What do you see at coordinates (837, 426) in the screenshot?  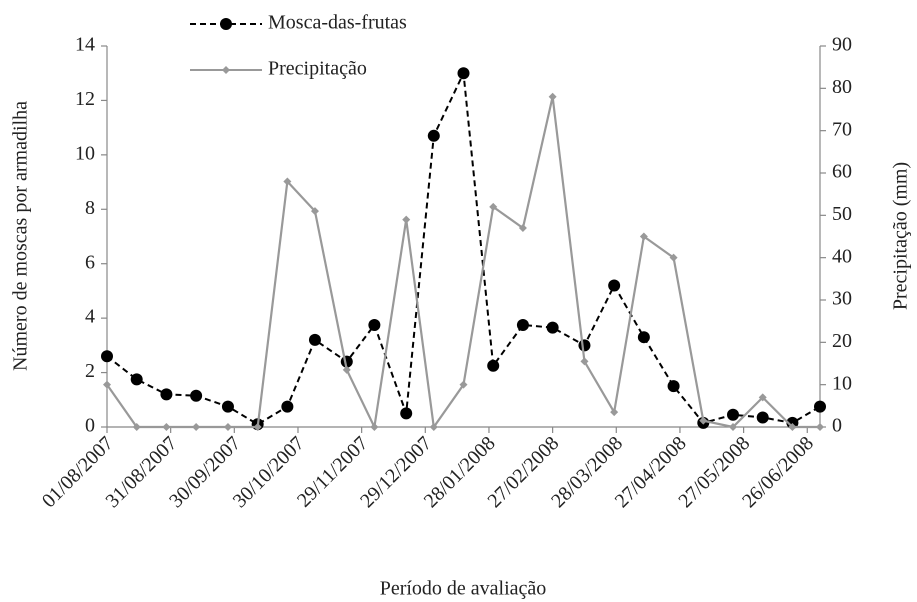 I see `y2-tick-label: 0` at bounding box center [837, 426].